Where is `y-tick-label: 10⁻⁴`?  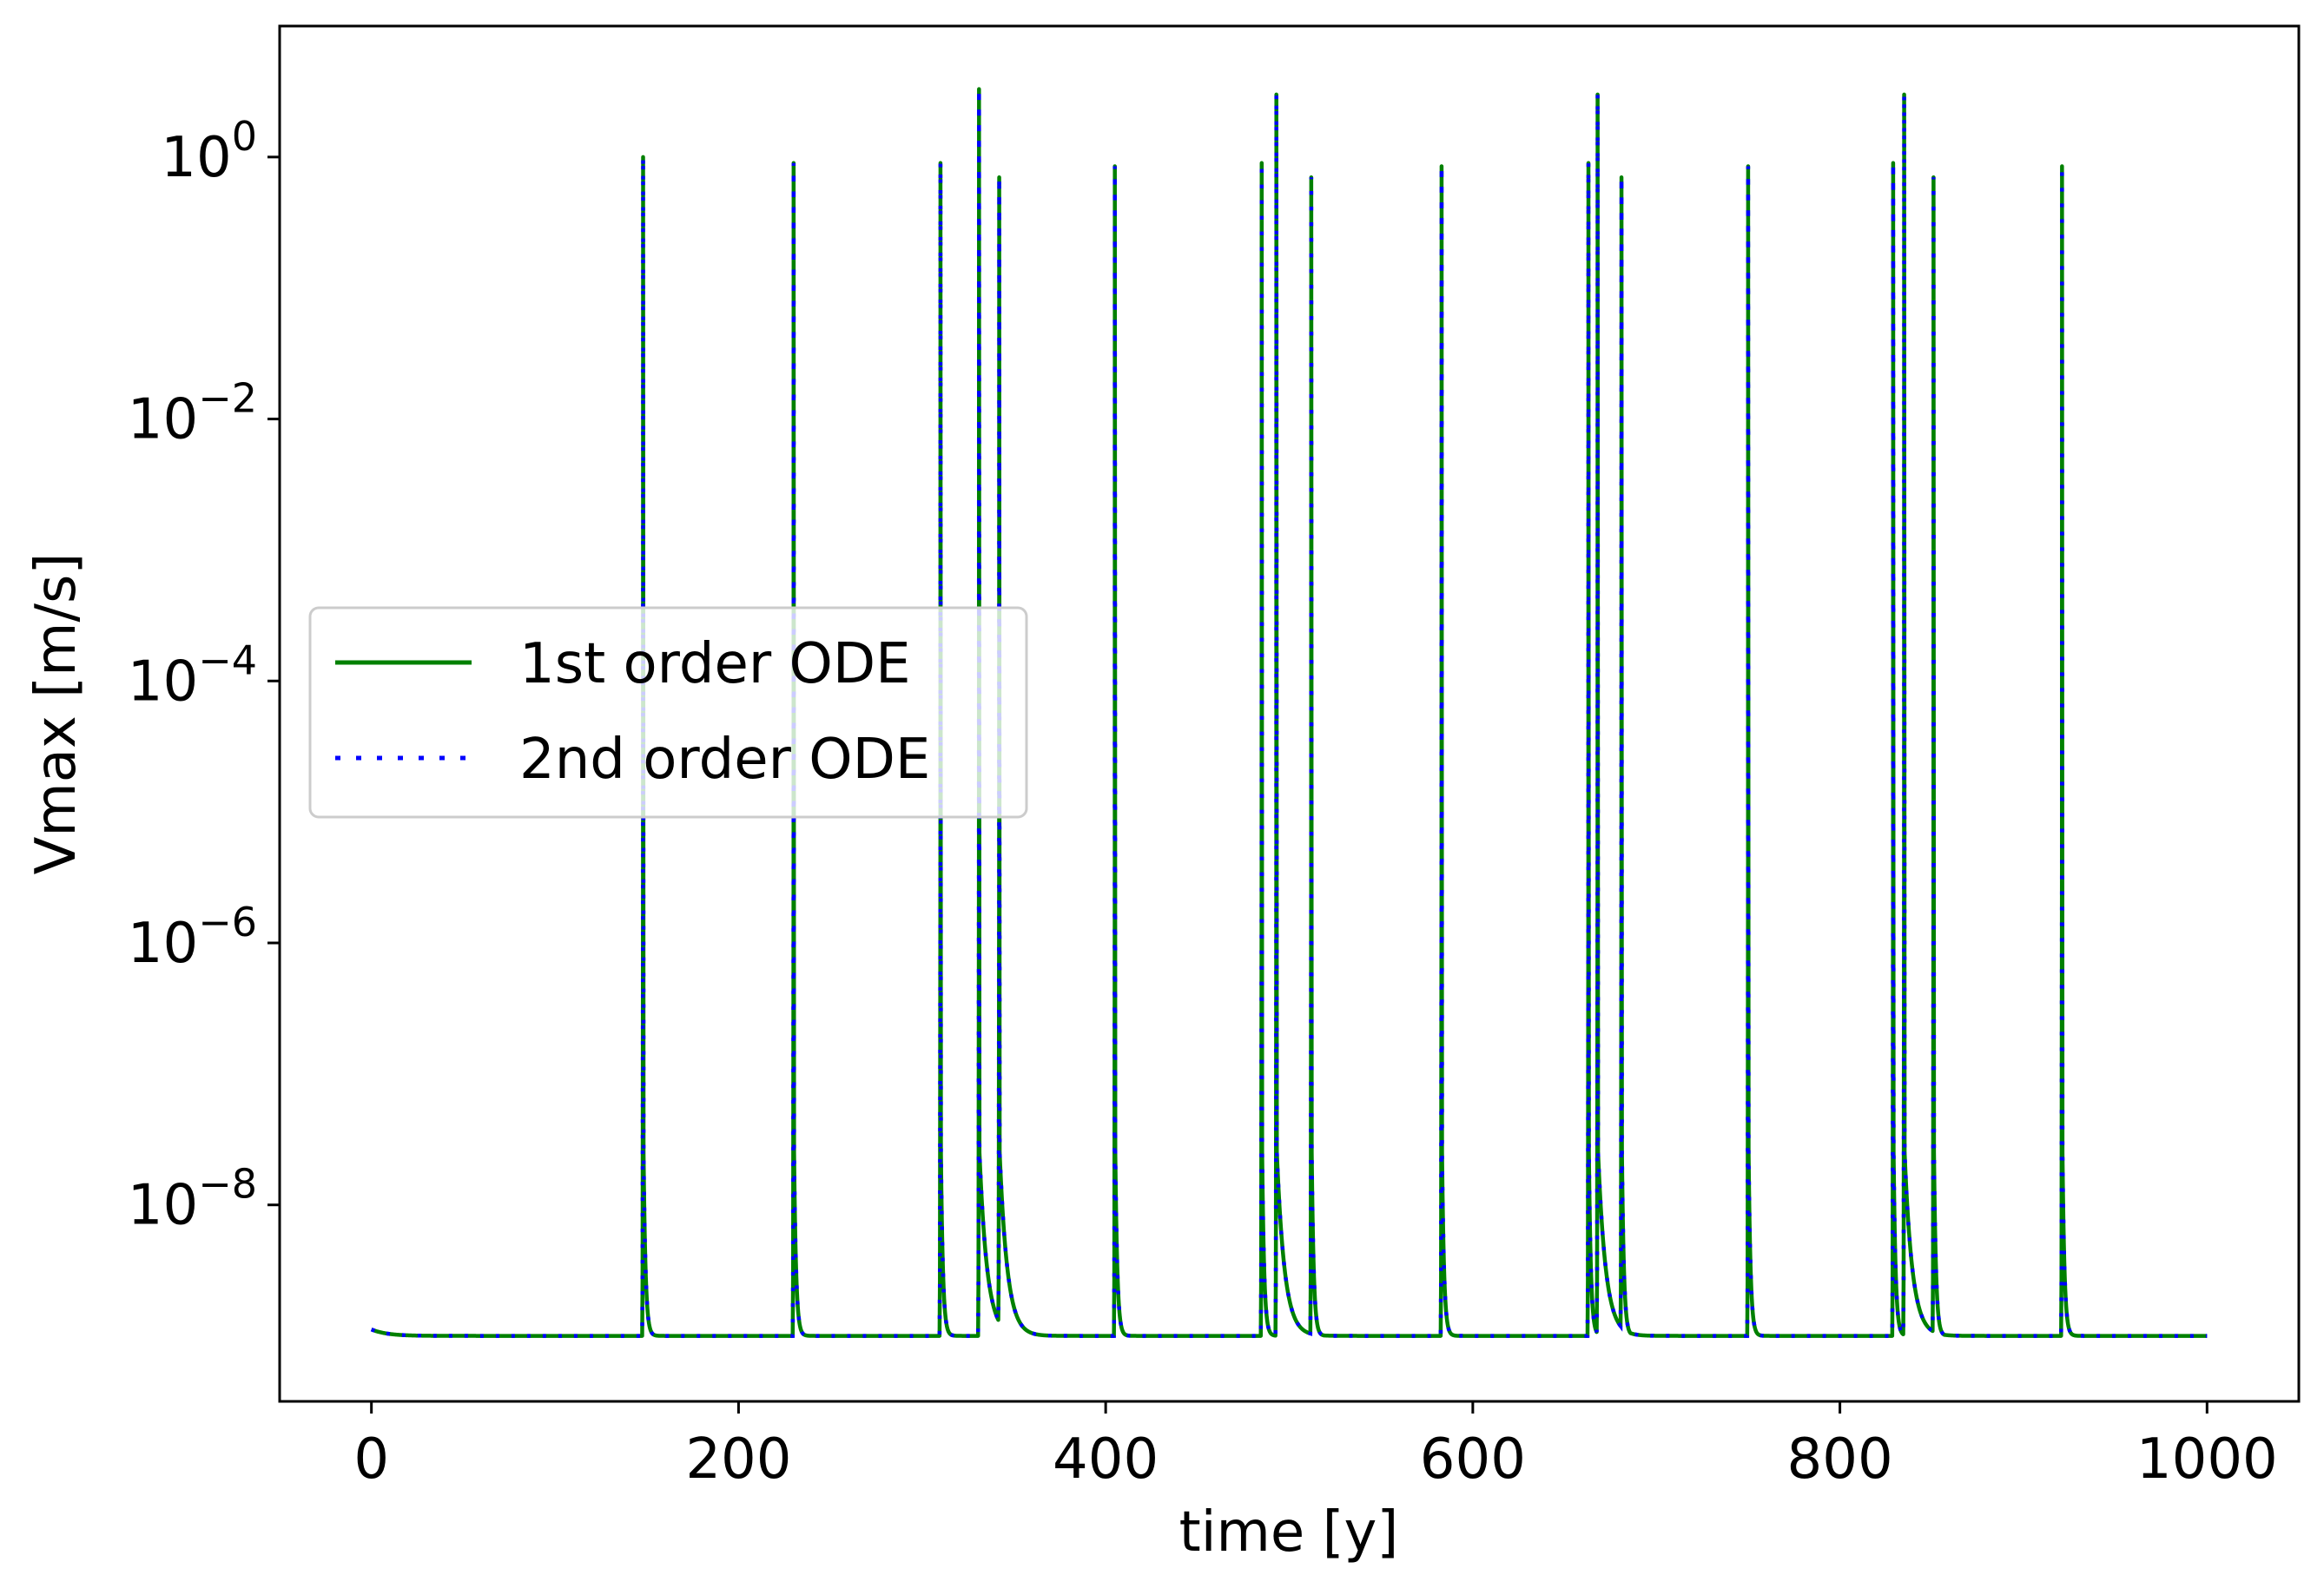 y-tick-label: 10⁻⁴ is located at coordinates (192, 675).